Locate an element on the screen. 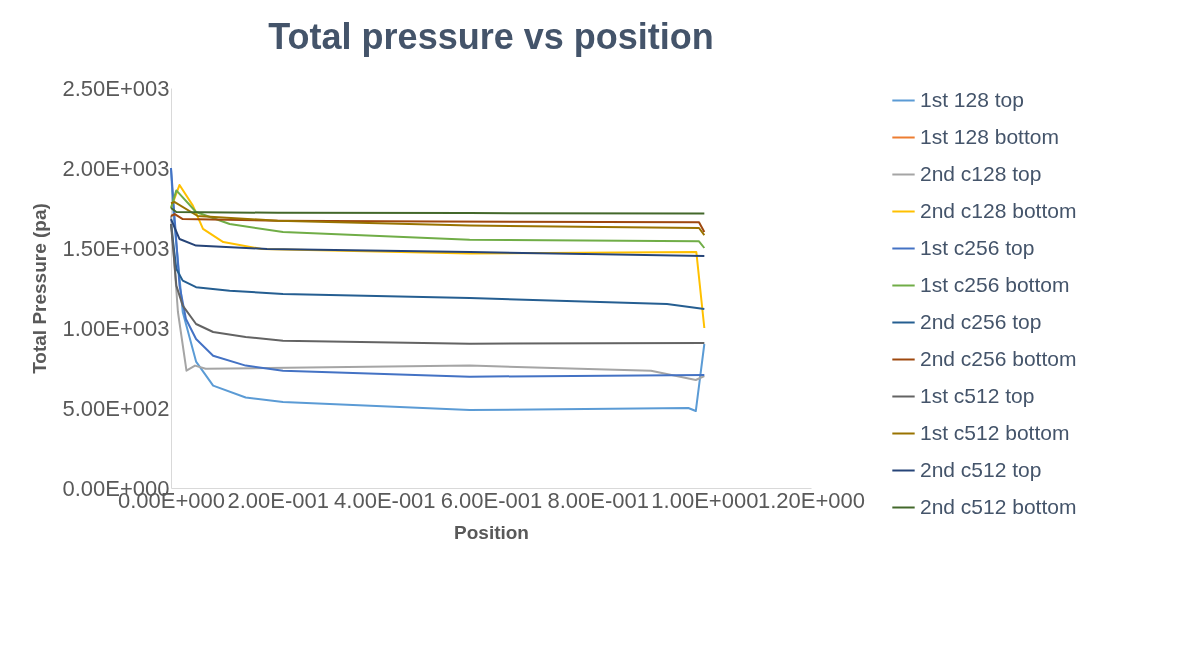 This screenshot has width=1187, height=652. legend-label: 1st c512 bottom is located at coordinates (995, 432).